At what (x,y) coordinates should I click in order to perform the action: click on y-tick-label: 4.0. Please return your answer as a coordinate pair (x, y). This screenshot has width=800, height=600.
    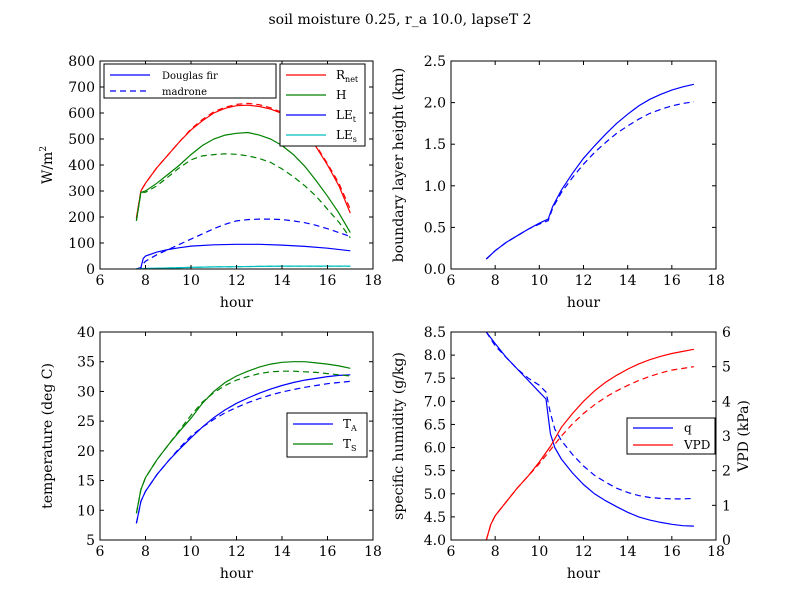
    Looking at the image, I should click on (435, 541).